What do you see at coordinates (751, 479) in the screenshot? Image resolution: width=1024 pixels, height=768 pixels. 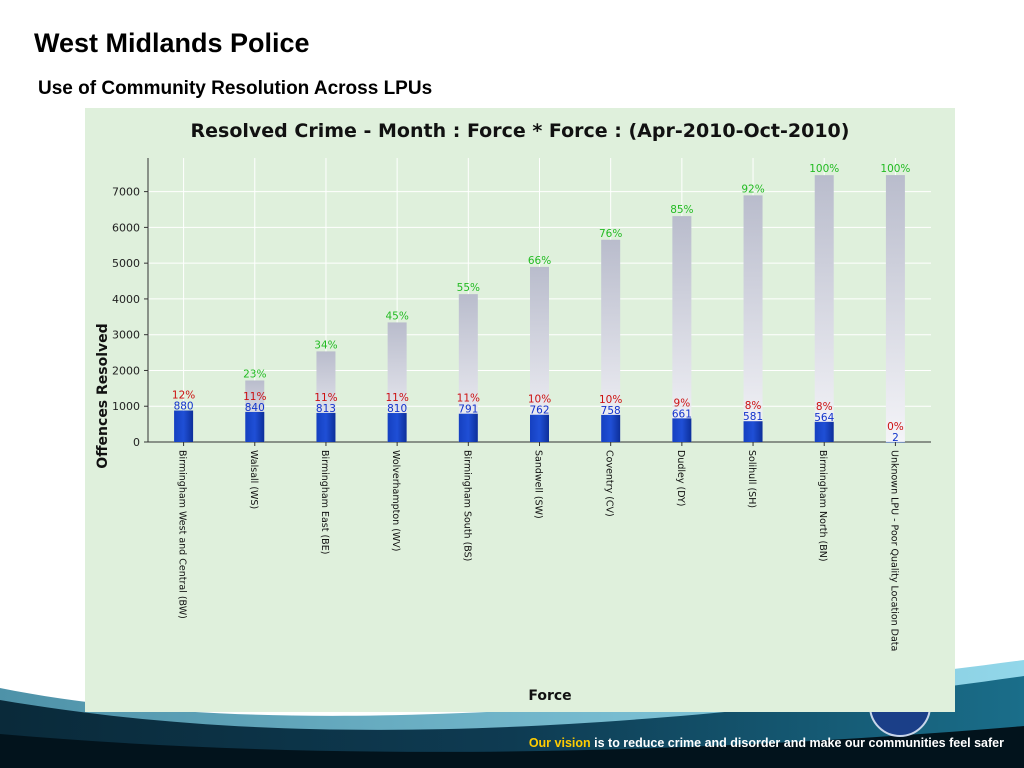 I see `x-category-label: Solihull (SH)` at bounding box center [751, 479].